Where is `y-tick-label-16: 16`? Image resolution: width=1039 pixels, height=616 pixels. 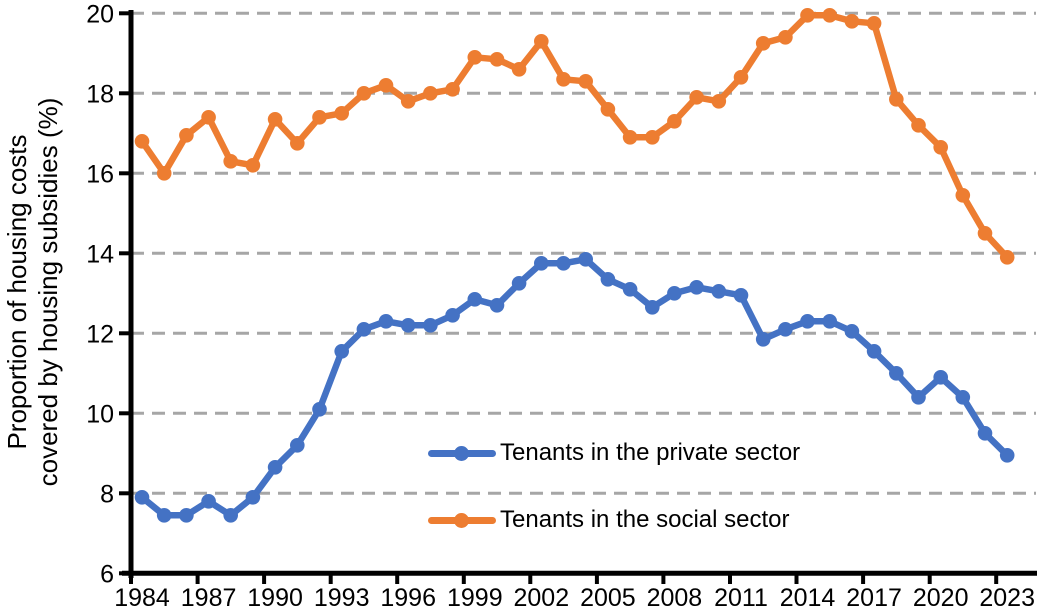 y-tick-label-16: 16 is located at coordinates (100, 174).